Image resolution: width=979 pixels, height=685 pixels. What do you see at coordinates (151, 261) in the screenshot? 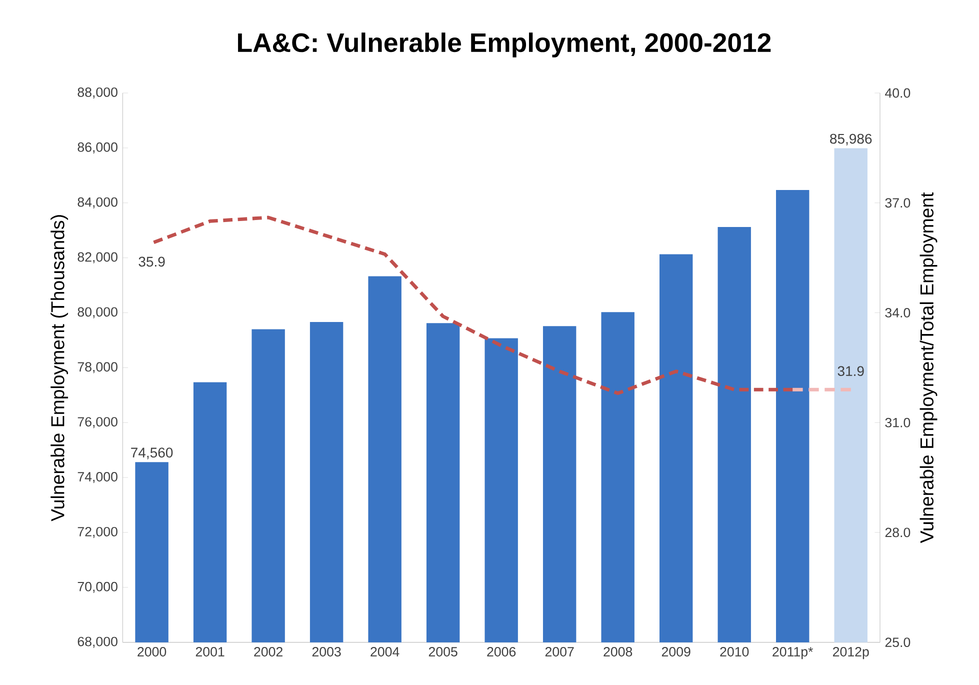
I see `data-label: 35.9` at bounding box center [151, 261].